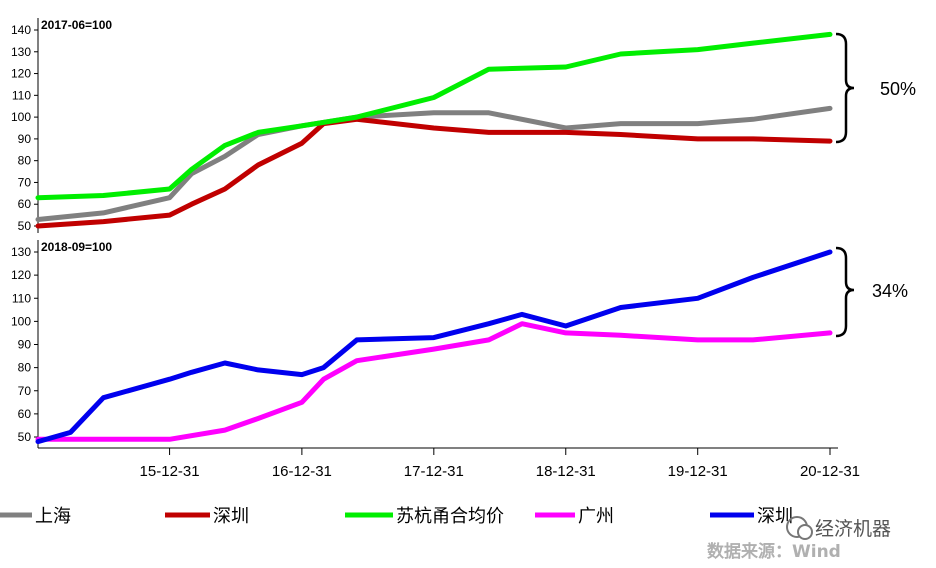  I want to click on legend-label-1: 深圳, so click(231, 516).